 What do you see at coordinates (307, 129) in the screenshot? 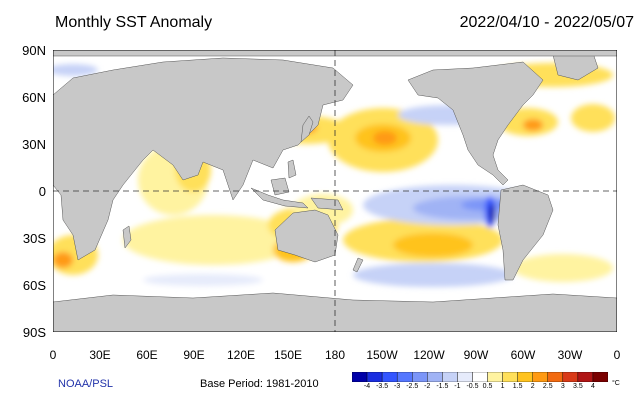
I see `japan-islands` at bounding box center [307, 129].